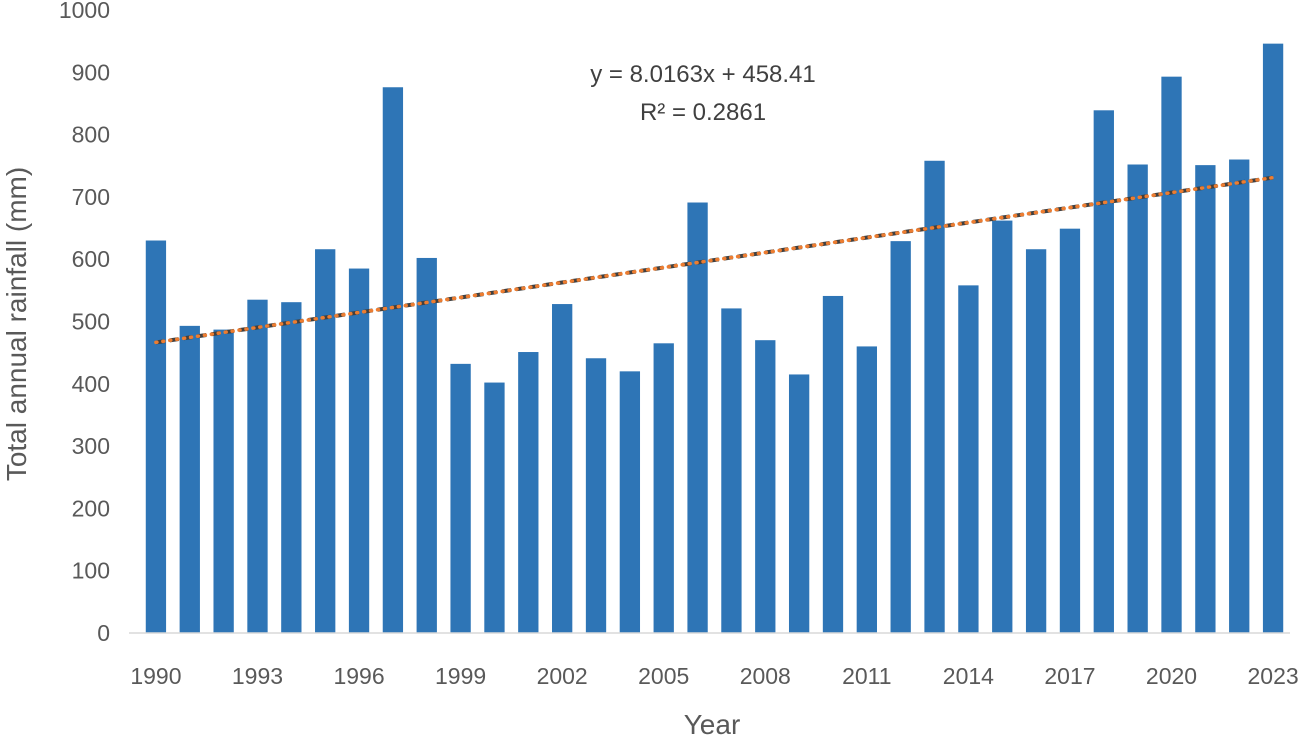 This screenshot has width=1300, height=738. I want to click on x-tick-label: 2020, so click(1171, 676).